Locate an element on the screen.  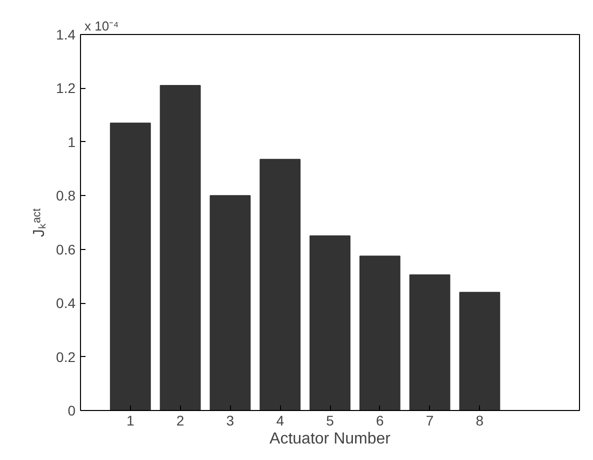
y-tick-label: 0.6 is located at coordinates (66, 249).